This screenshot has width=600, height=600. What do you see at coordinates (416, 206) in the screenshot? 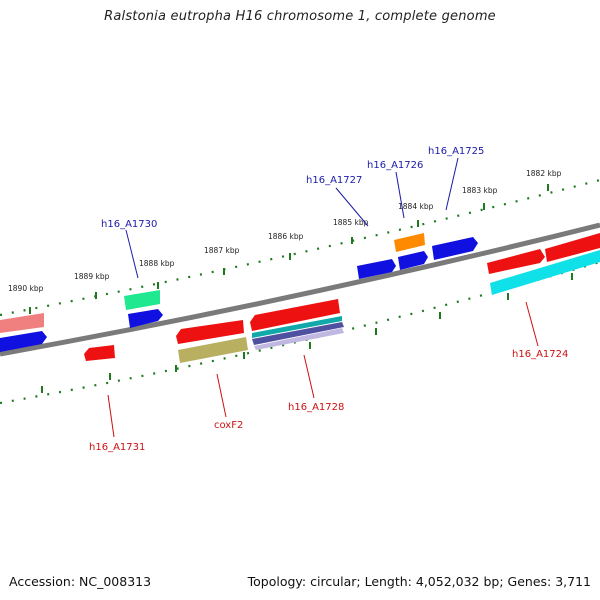
I see `kbp-label-1884: 1884 kbp` at bounding box center [416, 206].